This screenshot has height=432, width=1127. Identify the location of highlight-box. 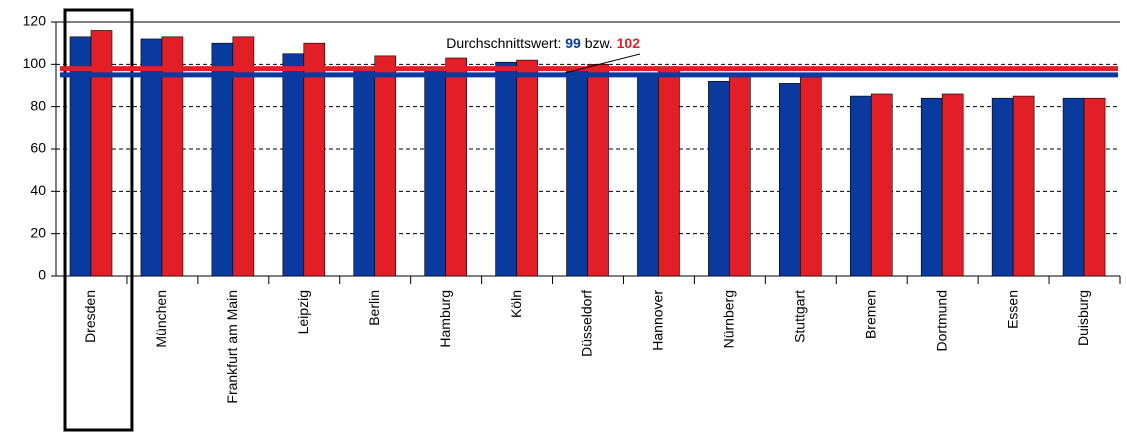
(98, 220).